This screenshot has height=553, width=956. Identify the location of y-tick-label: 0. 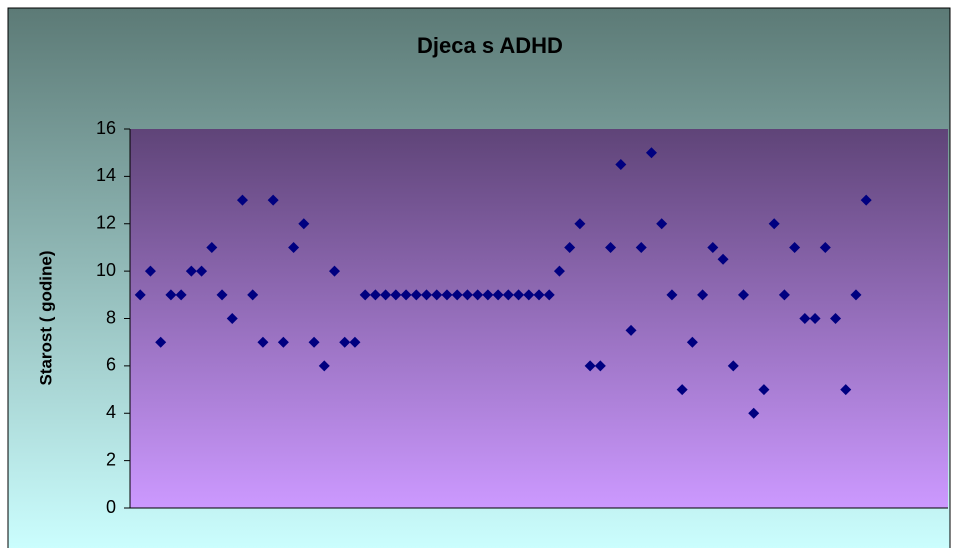
(111, 507).